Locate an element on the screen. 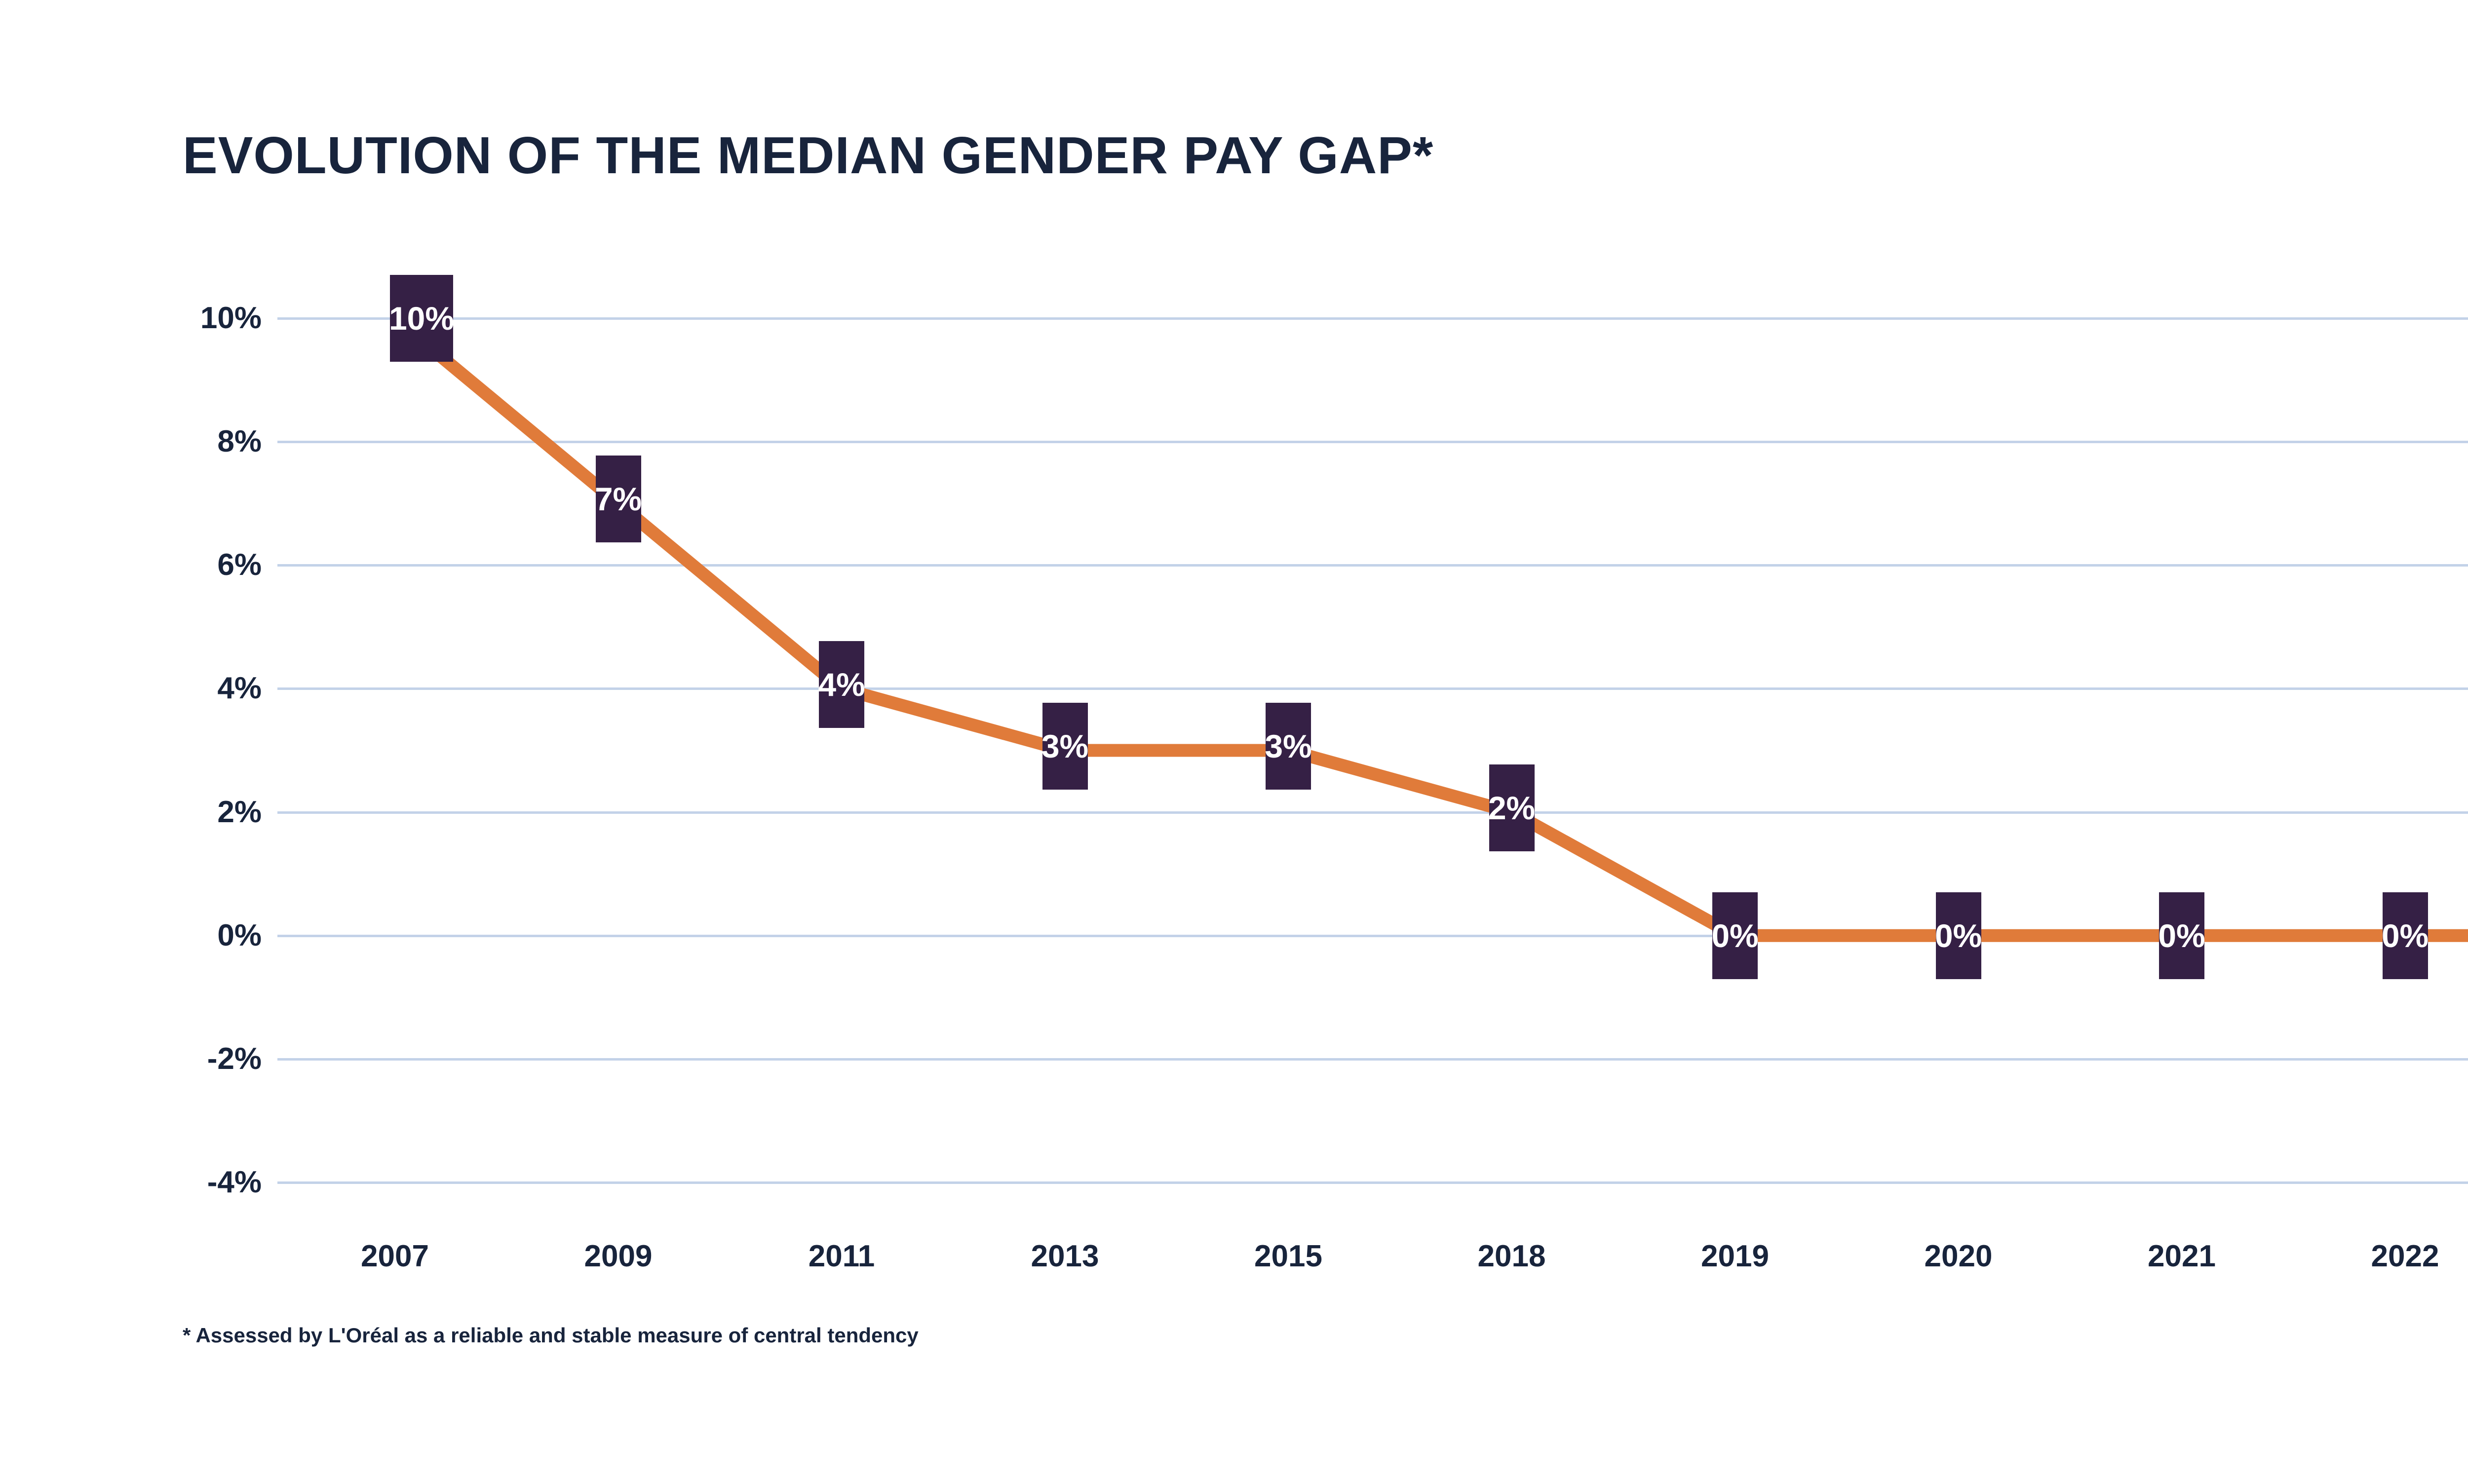 The width and height of the screenshot is (2468, 1484). data-point-label: 2% is located at coordinates (1511, 808).